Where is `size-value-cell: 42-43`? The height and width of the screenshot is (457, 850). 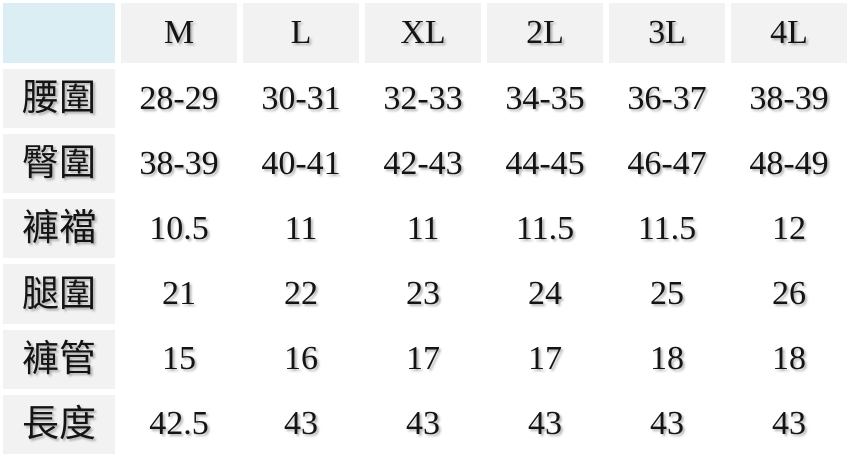 size-value-cell: 42-43 is located at coordinates (423, 164).